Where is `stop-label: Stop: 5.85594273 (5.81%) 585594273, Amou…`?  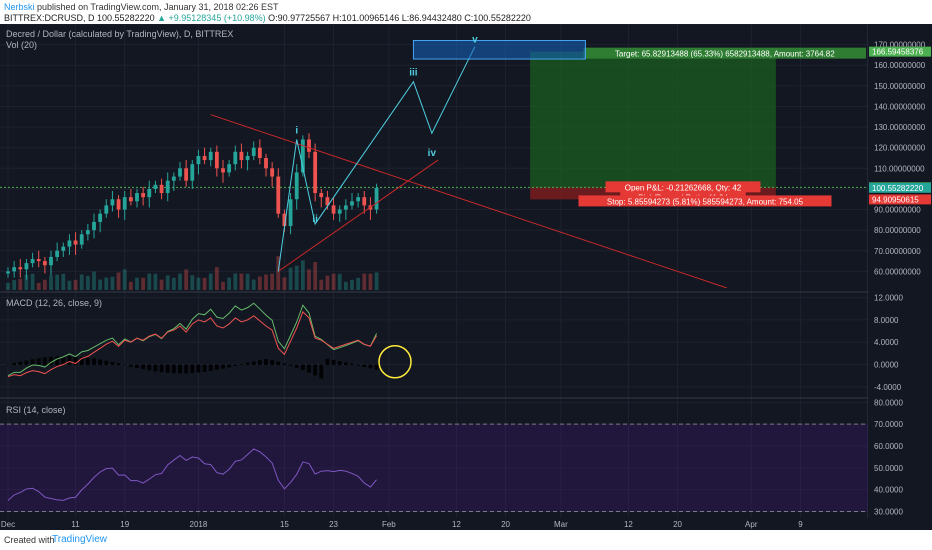
stop-label: Stop: 5.85594273 (5.81%) 585594273, Amou… is located at coordinates (705, 201).